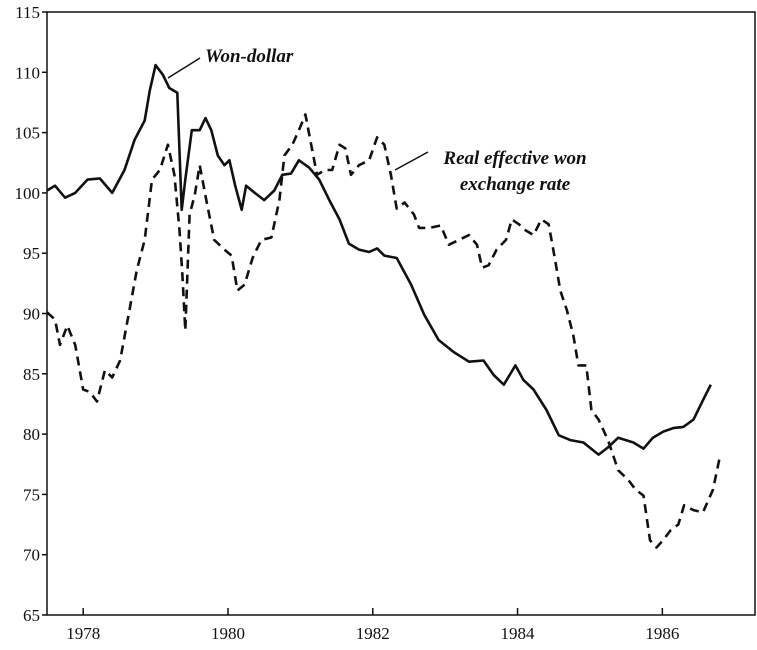 The image size is (757, 650). I want to click on y-tick-label: 105, so click(28, 133).